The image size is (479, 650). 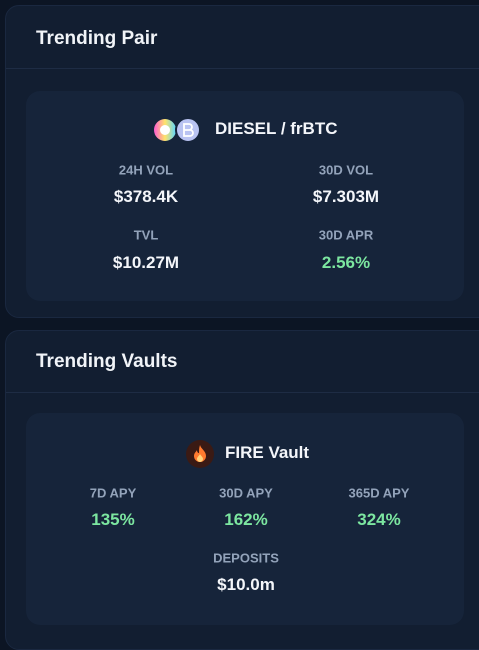 What do you see at coordinates (246, 584) in the screenshot?
I see `stat-value: $10.0m` at bounding box center [246, 584].